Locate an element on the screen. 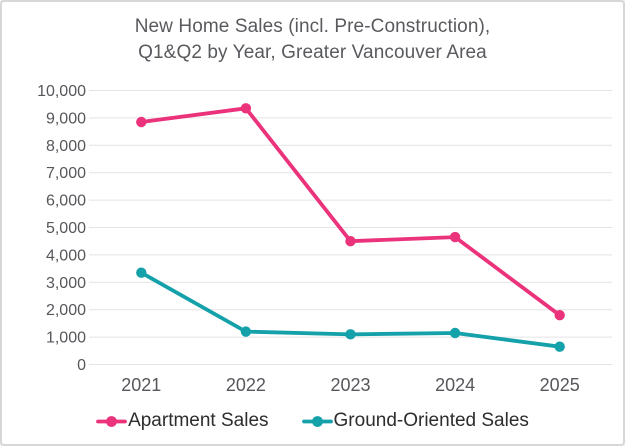 Image resolution: width=625 pixels, height=446 pixels. y-tick-label: 0 is located at coordinates (81, 365).